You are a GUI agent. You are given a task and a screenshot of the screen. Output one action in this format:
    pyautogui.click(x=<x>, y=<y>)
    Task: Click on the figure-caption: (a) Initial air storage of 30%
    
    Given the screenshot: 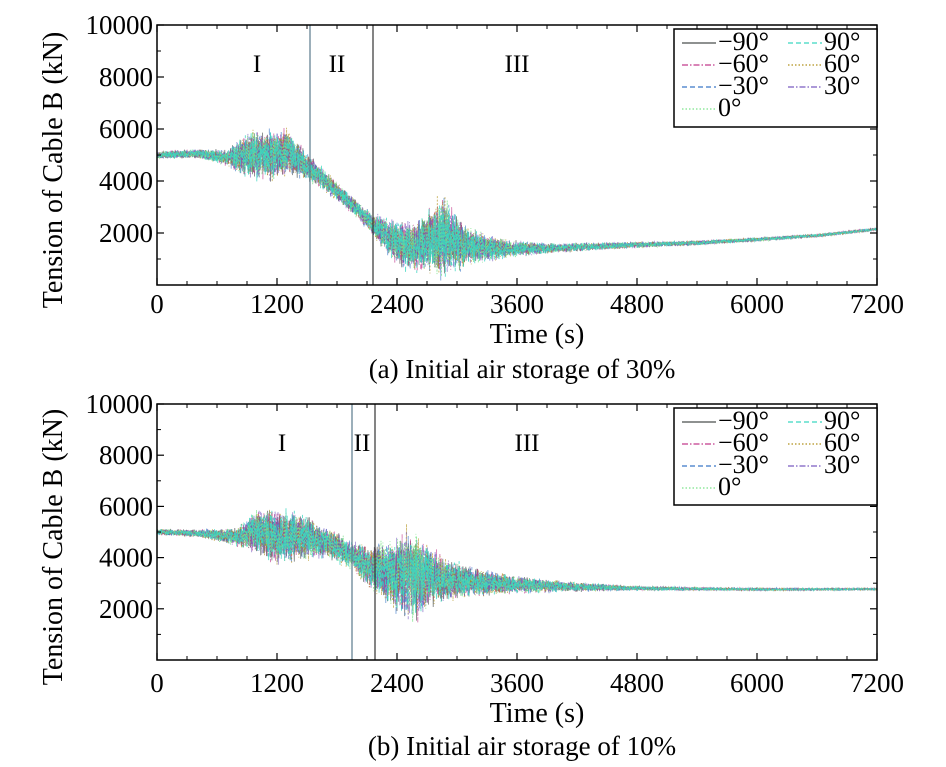 What is the action you would take?
    pyautogui.click(x=522, y=369)
    